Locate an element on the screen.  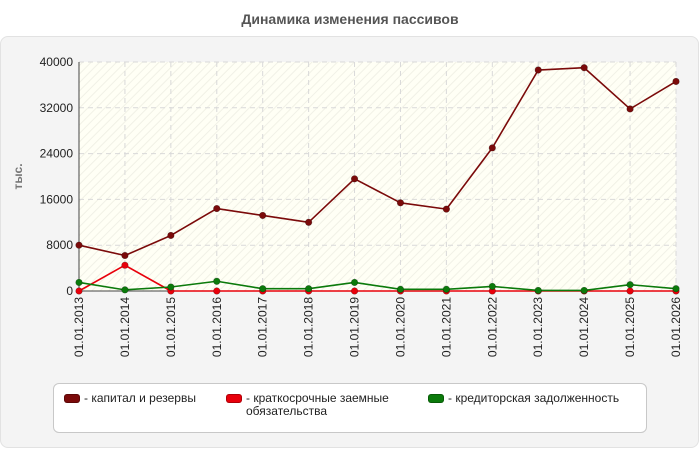
x-tick-label: 01.01.2013 is located at coordinates (79, 327).